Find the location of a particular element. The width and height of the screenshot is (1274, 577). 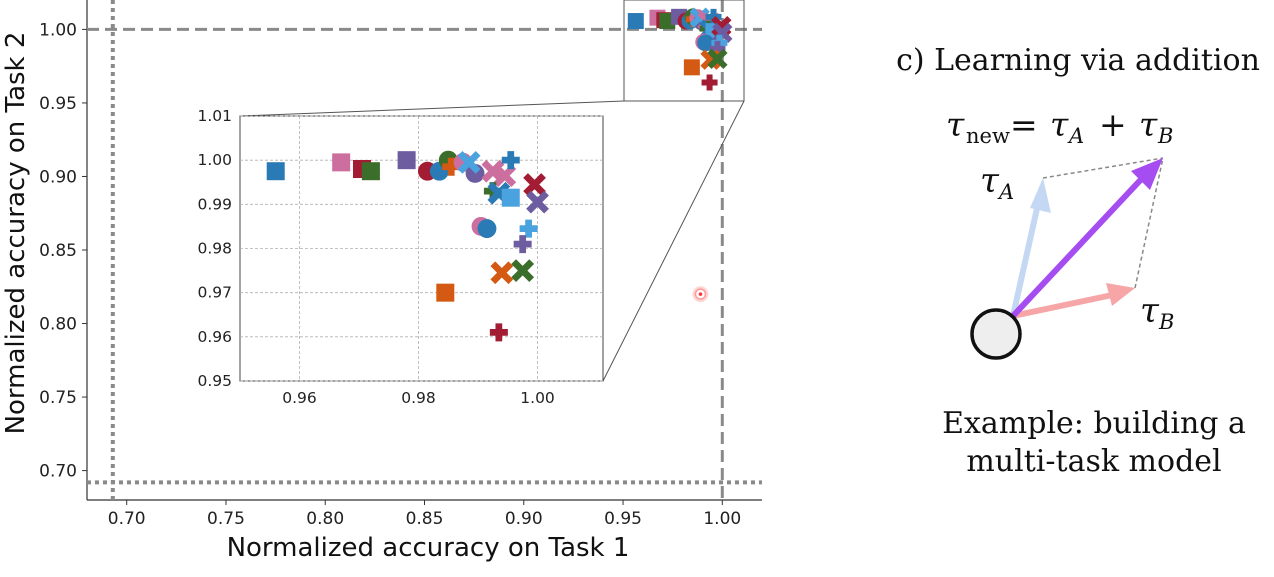

y-tick-label: 0.80 is located at coordinates (58, 325).